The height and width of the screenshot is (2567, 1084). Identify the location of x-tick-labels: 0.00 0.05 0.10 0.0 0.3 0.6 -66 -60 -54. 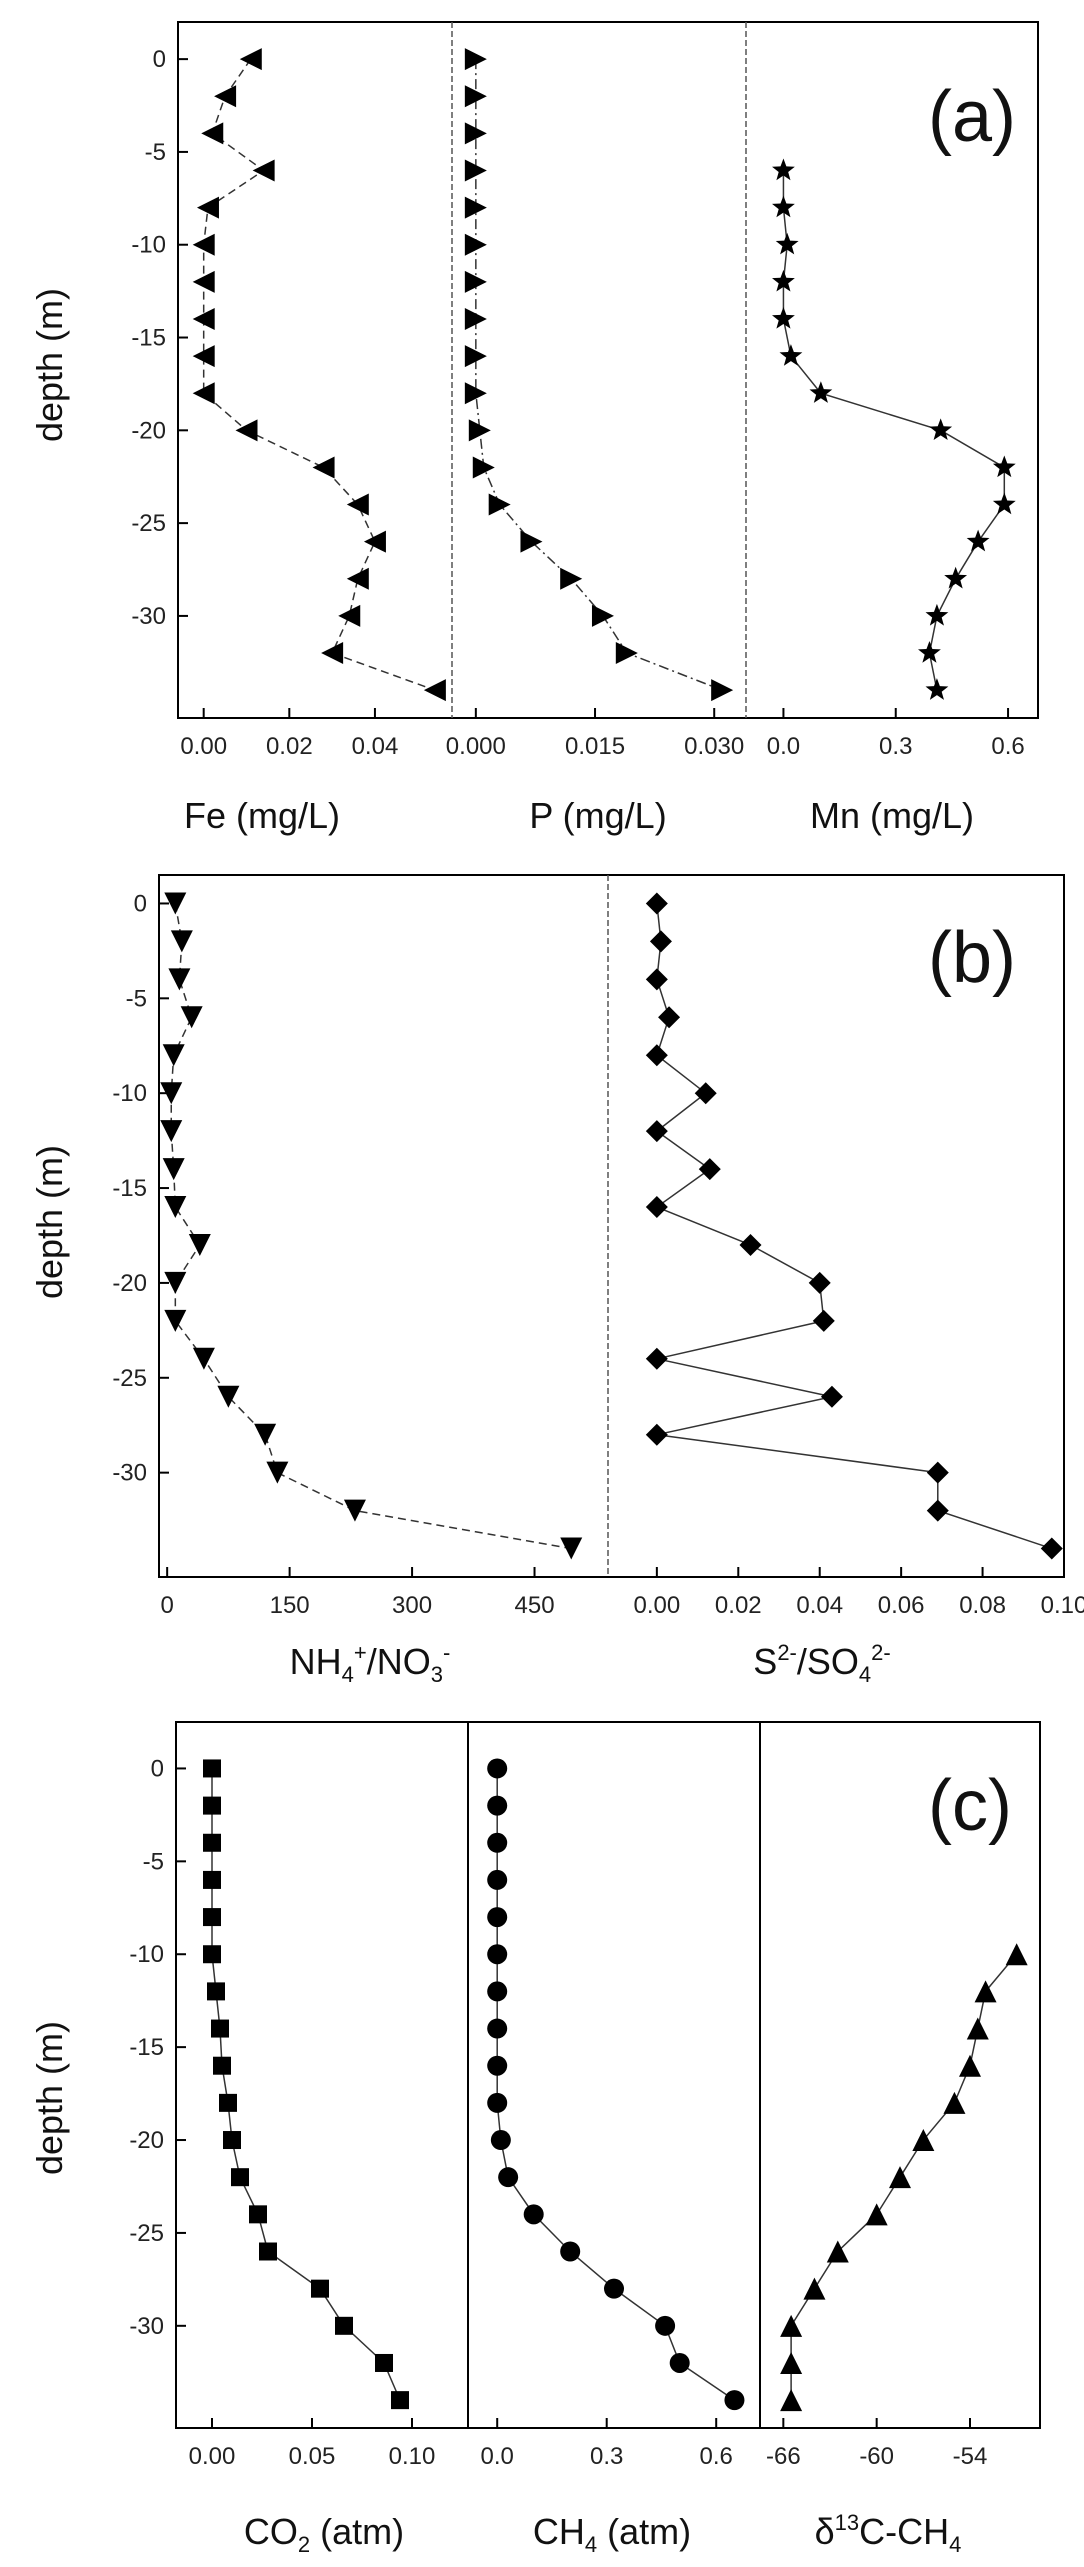
(588, 2456).